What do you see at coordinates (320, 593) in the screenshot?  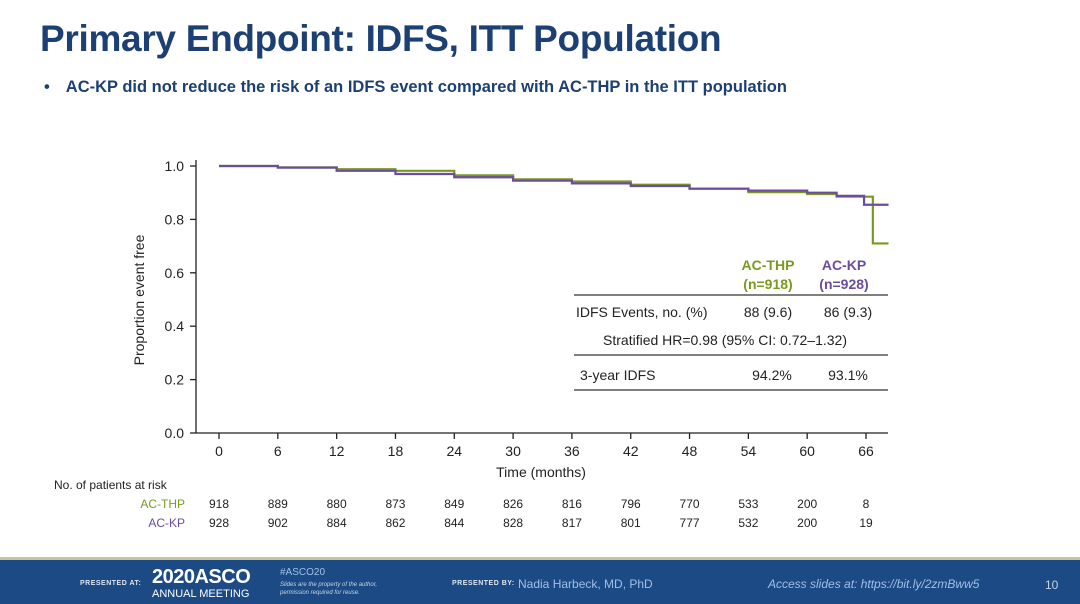 I see `property-note: permission required for reuse.` at bounding box center [320, 593].